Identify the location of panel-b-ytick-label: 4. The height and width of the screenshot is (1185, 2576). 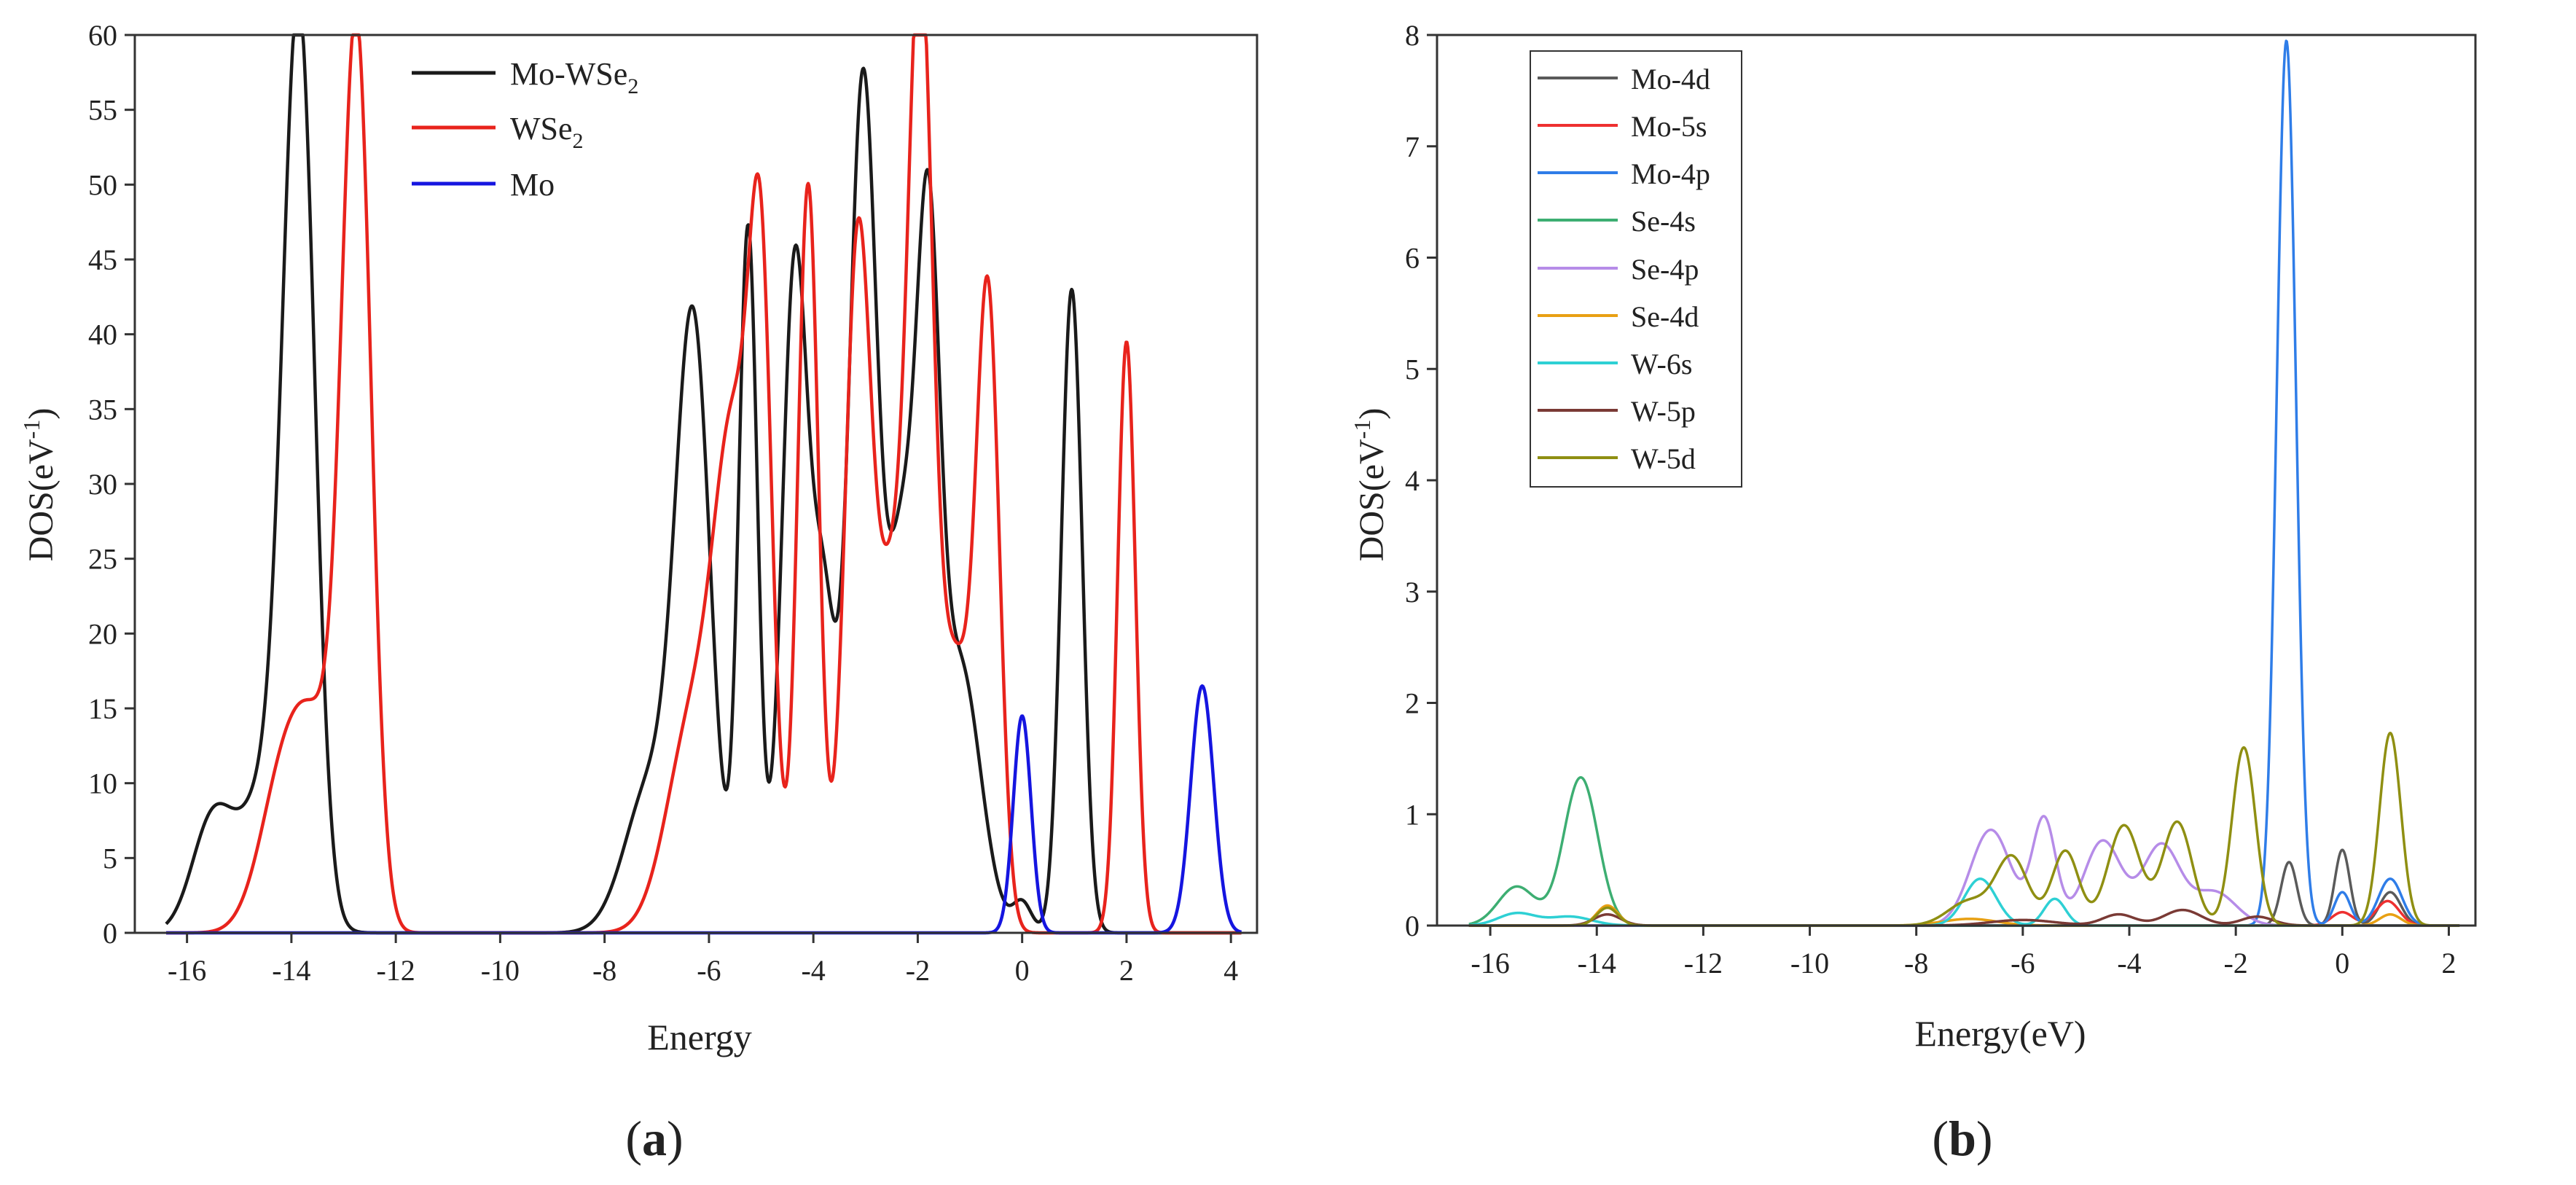
(1412, 481).